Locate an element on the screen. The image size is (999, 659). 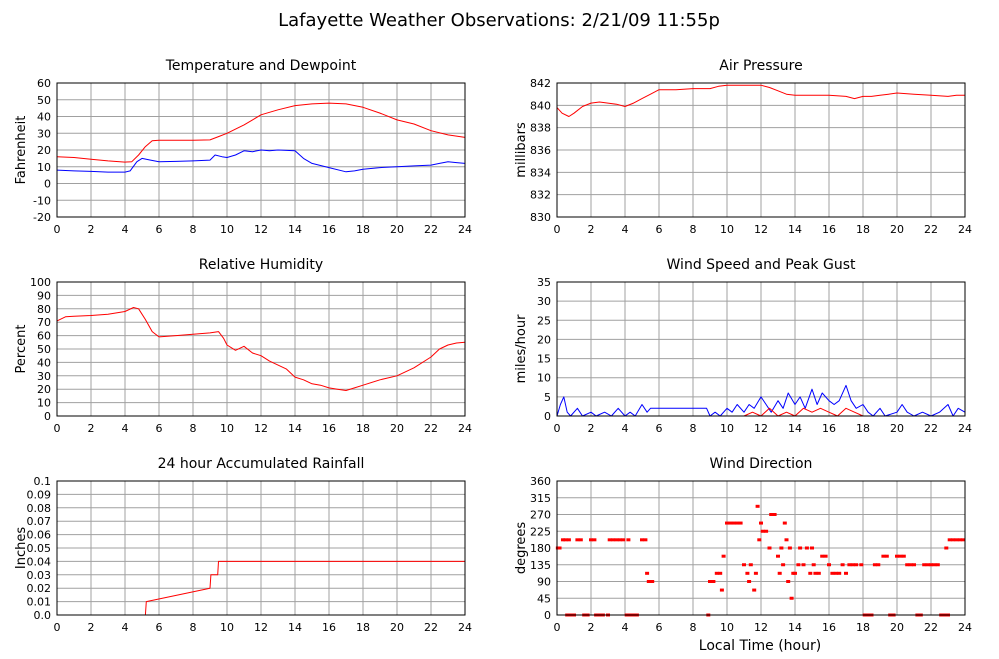
y-tick-label: 50 is located at coordinates (44, 349).